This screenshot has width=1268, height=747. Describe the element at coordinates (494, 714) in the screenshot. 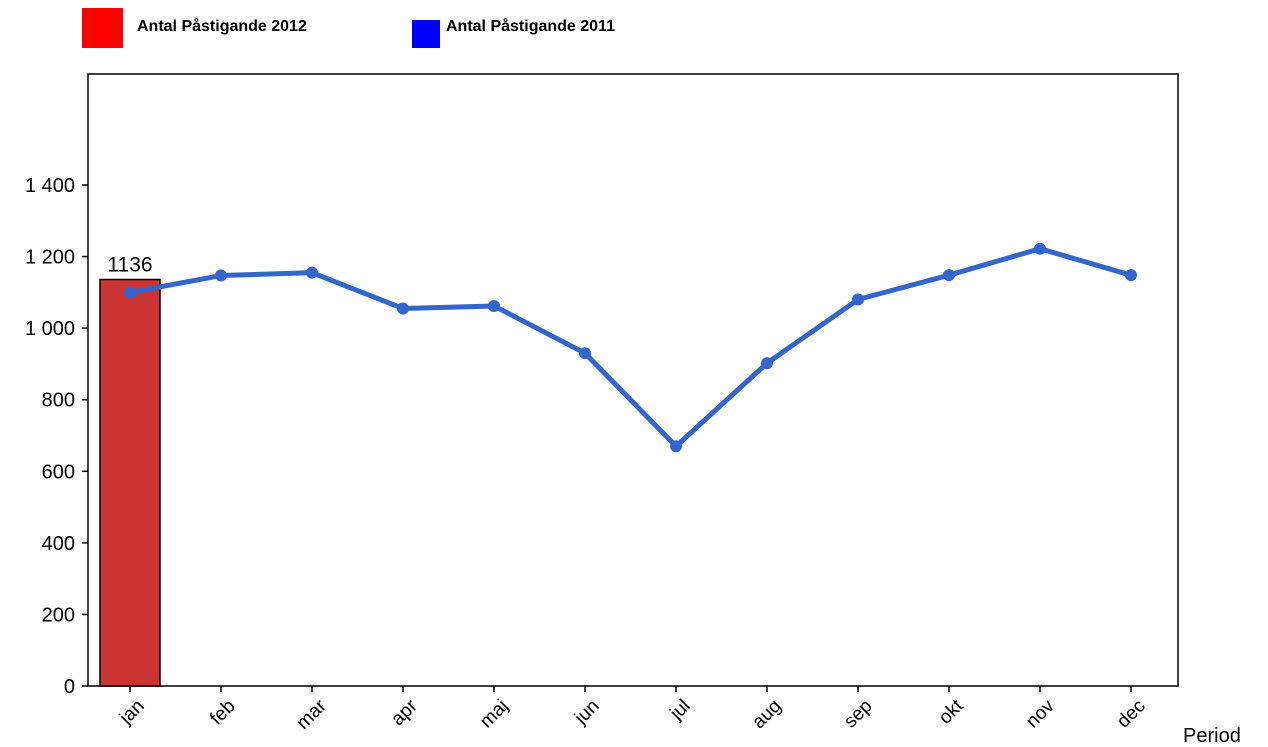

I see `x-tick-label-maj: maj` at that location.